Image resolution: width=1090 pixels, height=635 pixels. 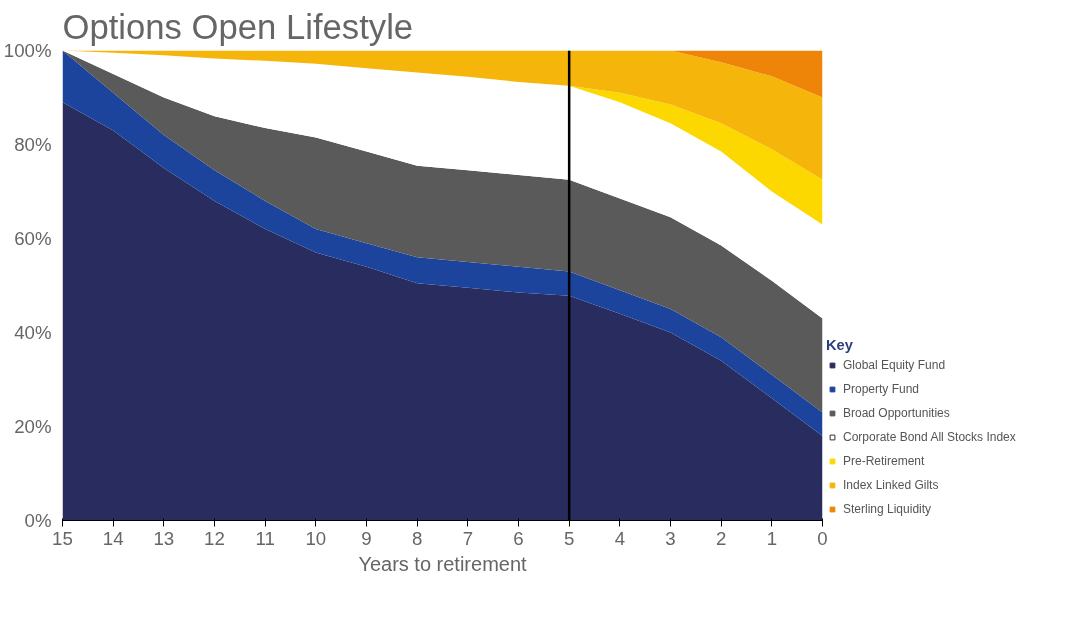 I want to click on x-axis-title: Years to retirement, so click(x=443, y=563).